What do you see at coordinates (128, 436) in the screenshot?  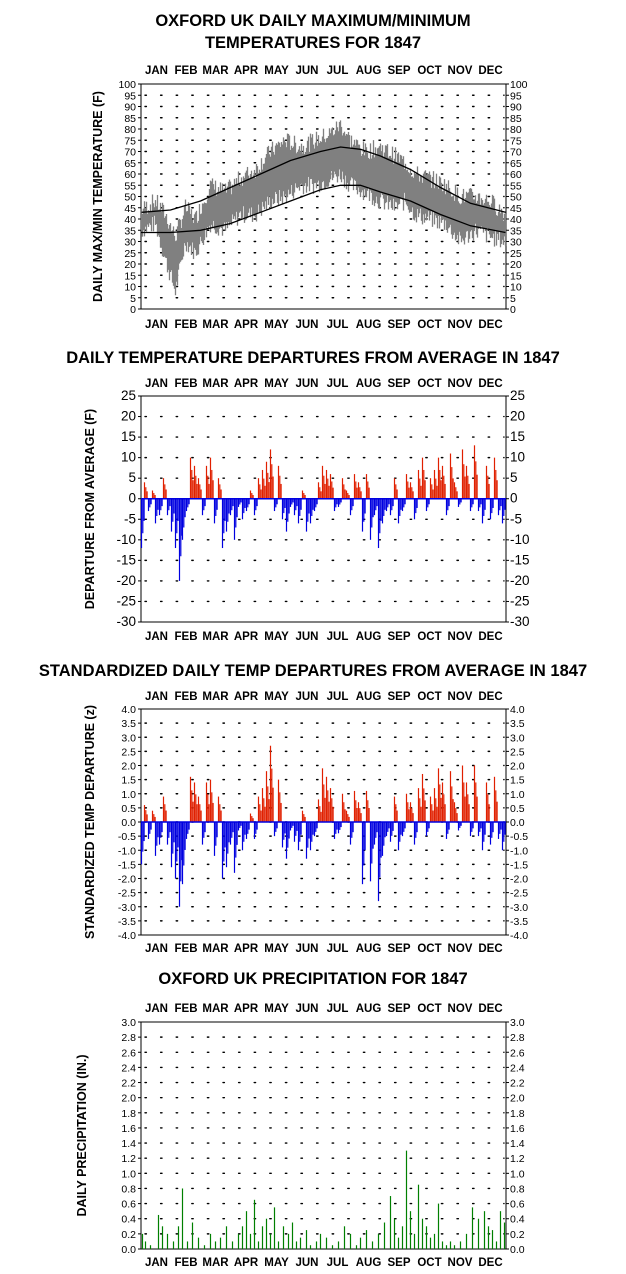 I see `y-tick-left: 15` at bounding box center [128, 436].